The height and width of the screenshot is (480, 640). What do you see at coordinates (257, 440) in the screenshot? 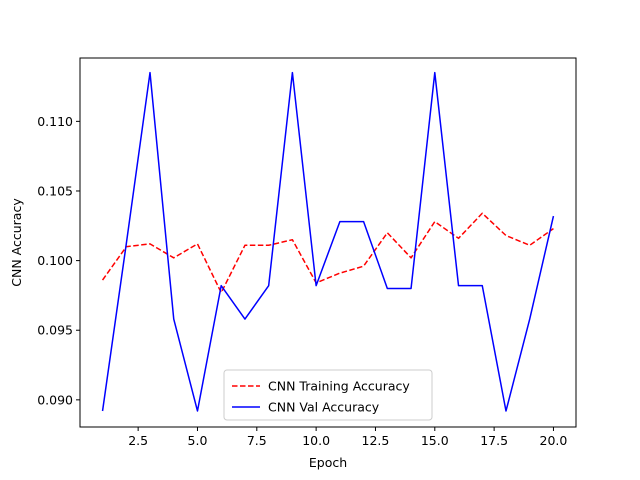
I see `x-tick-label: 7.5` at bounding box center [257, 440].